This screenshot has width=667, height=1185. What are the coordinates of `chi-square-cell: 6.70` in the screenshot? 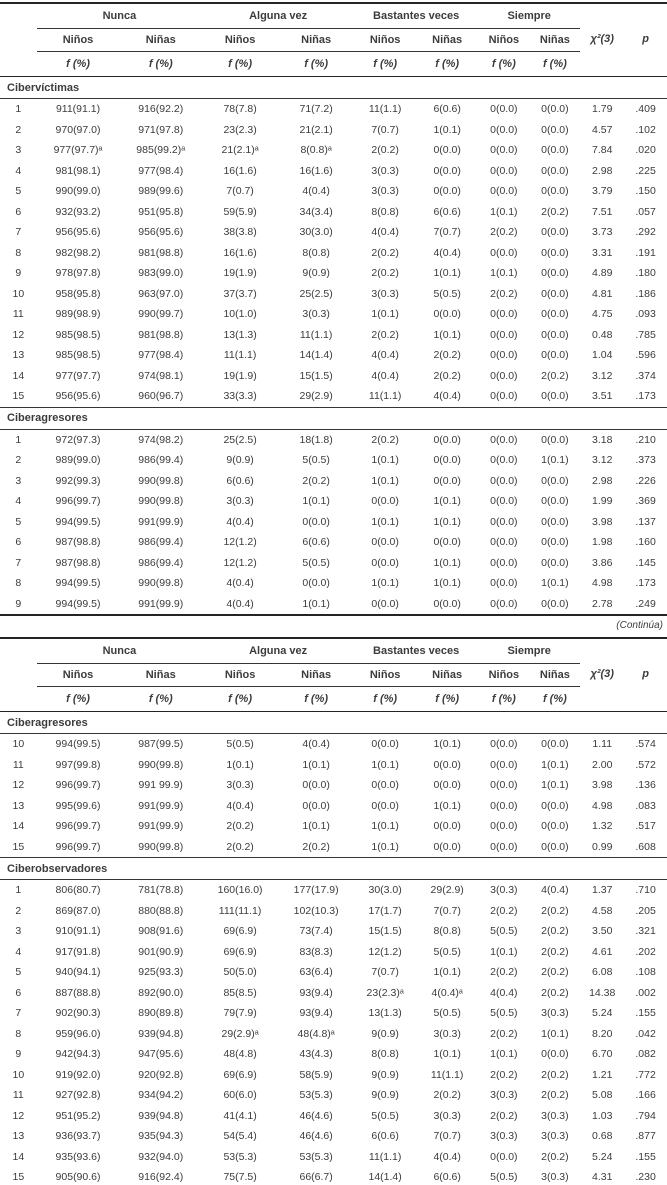 It's located at (602, 1054).